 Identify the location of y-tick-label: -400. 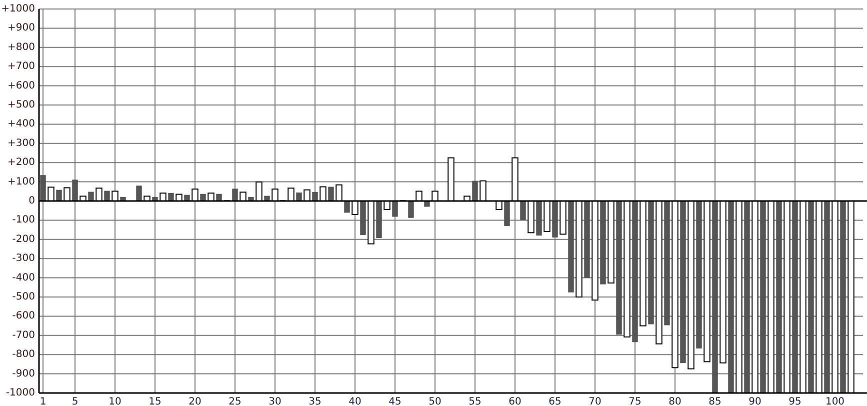
(23, 278).